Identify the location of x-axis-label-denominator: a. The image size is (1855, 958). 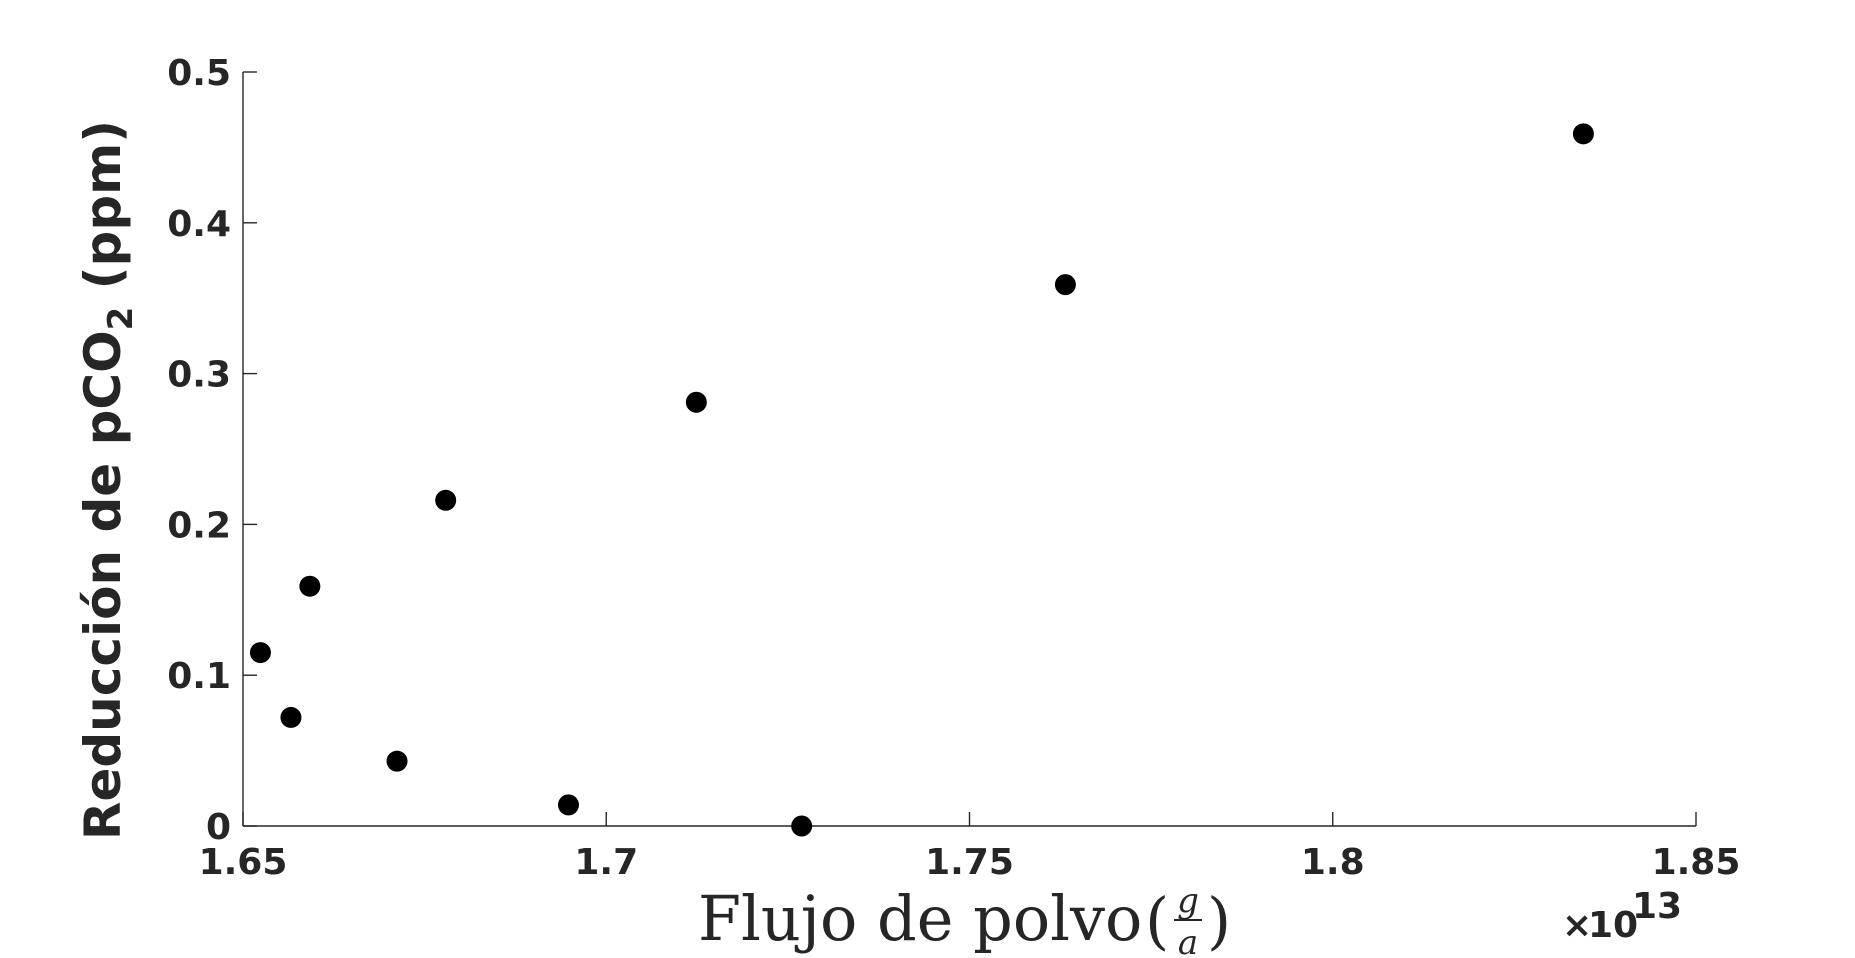
(1188, 940).